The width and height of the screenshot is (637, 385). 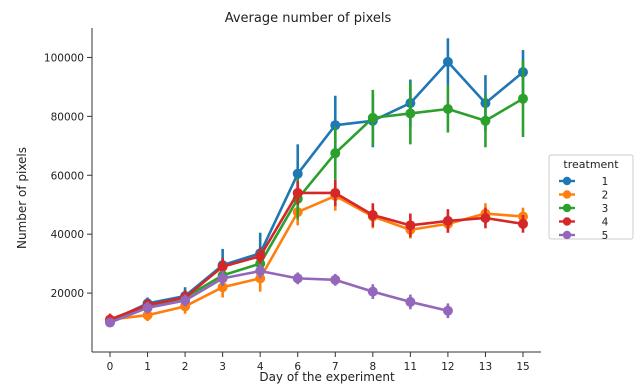 I want to click on y-tick-label: 60000, so click(x=67, y=176).